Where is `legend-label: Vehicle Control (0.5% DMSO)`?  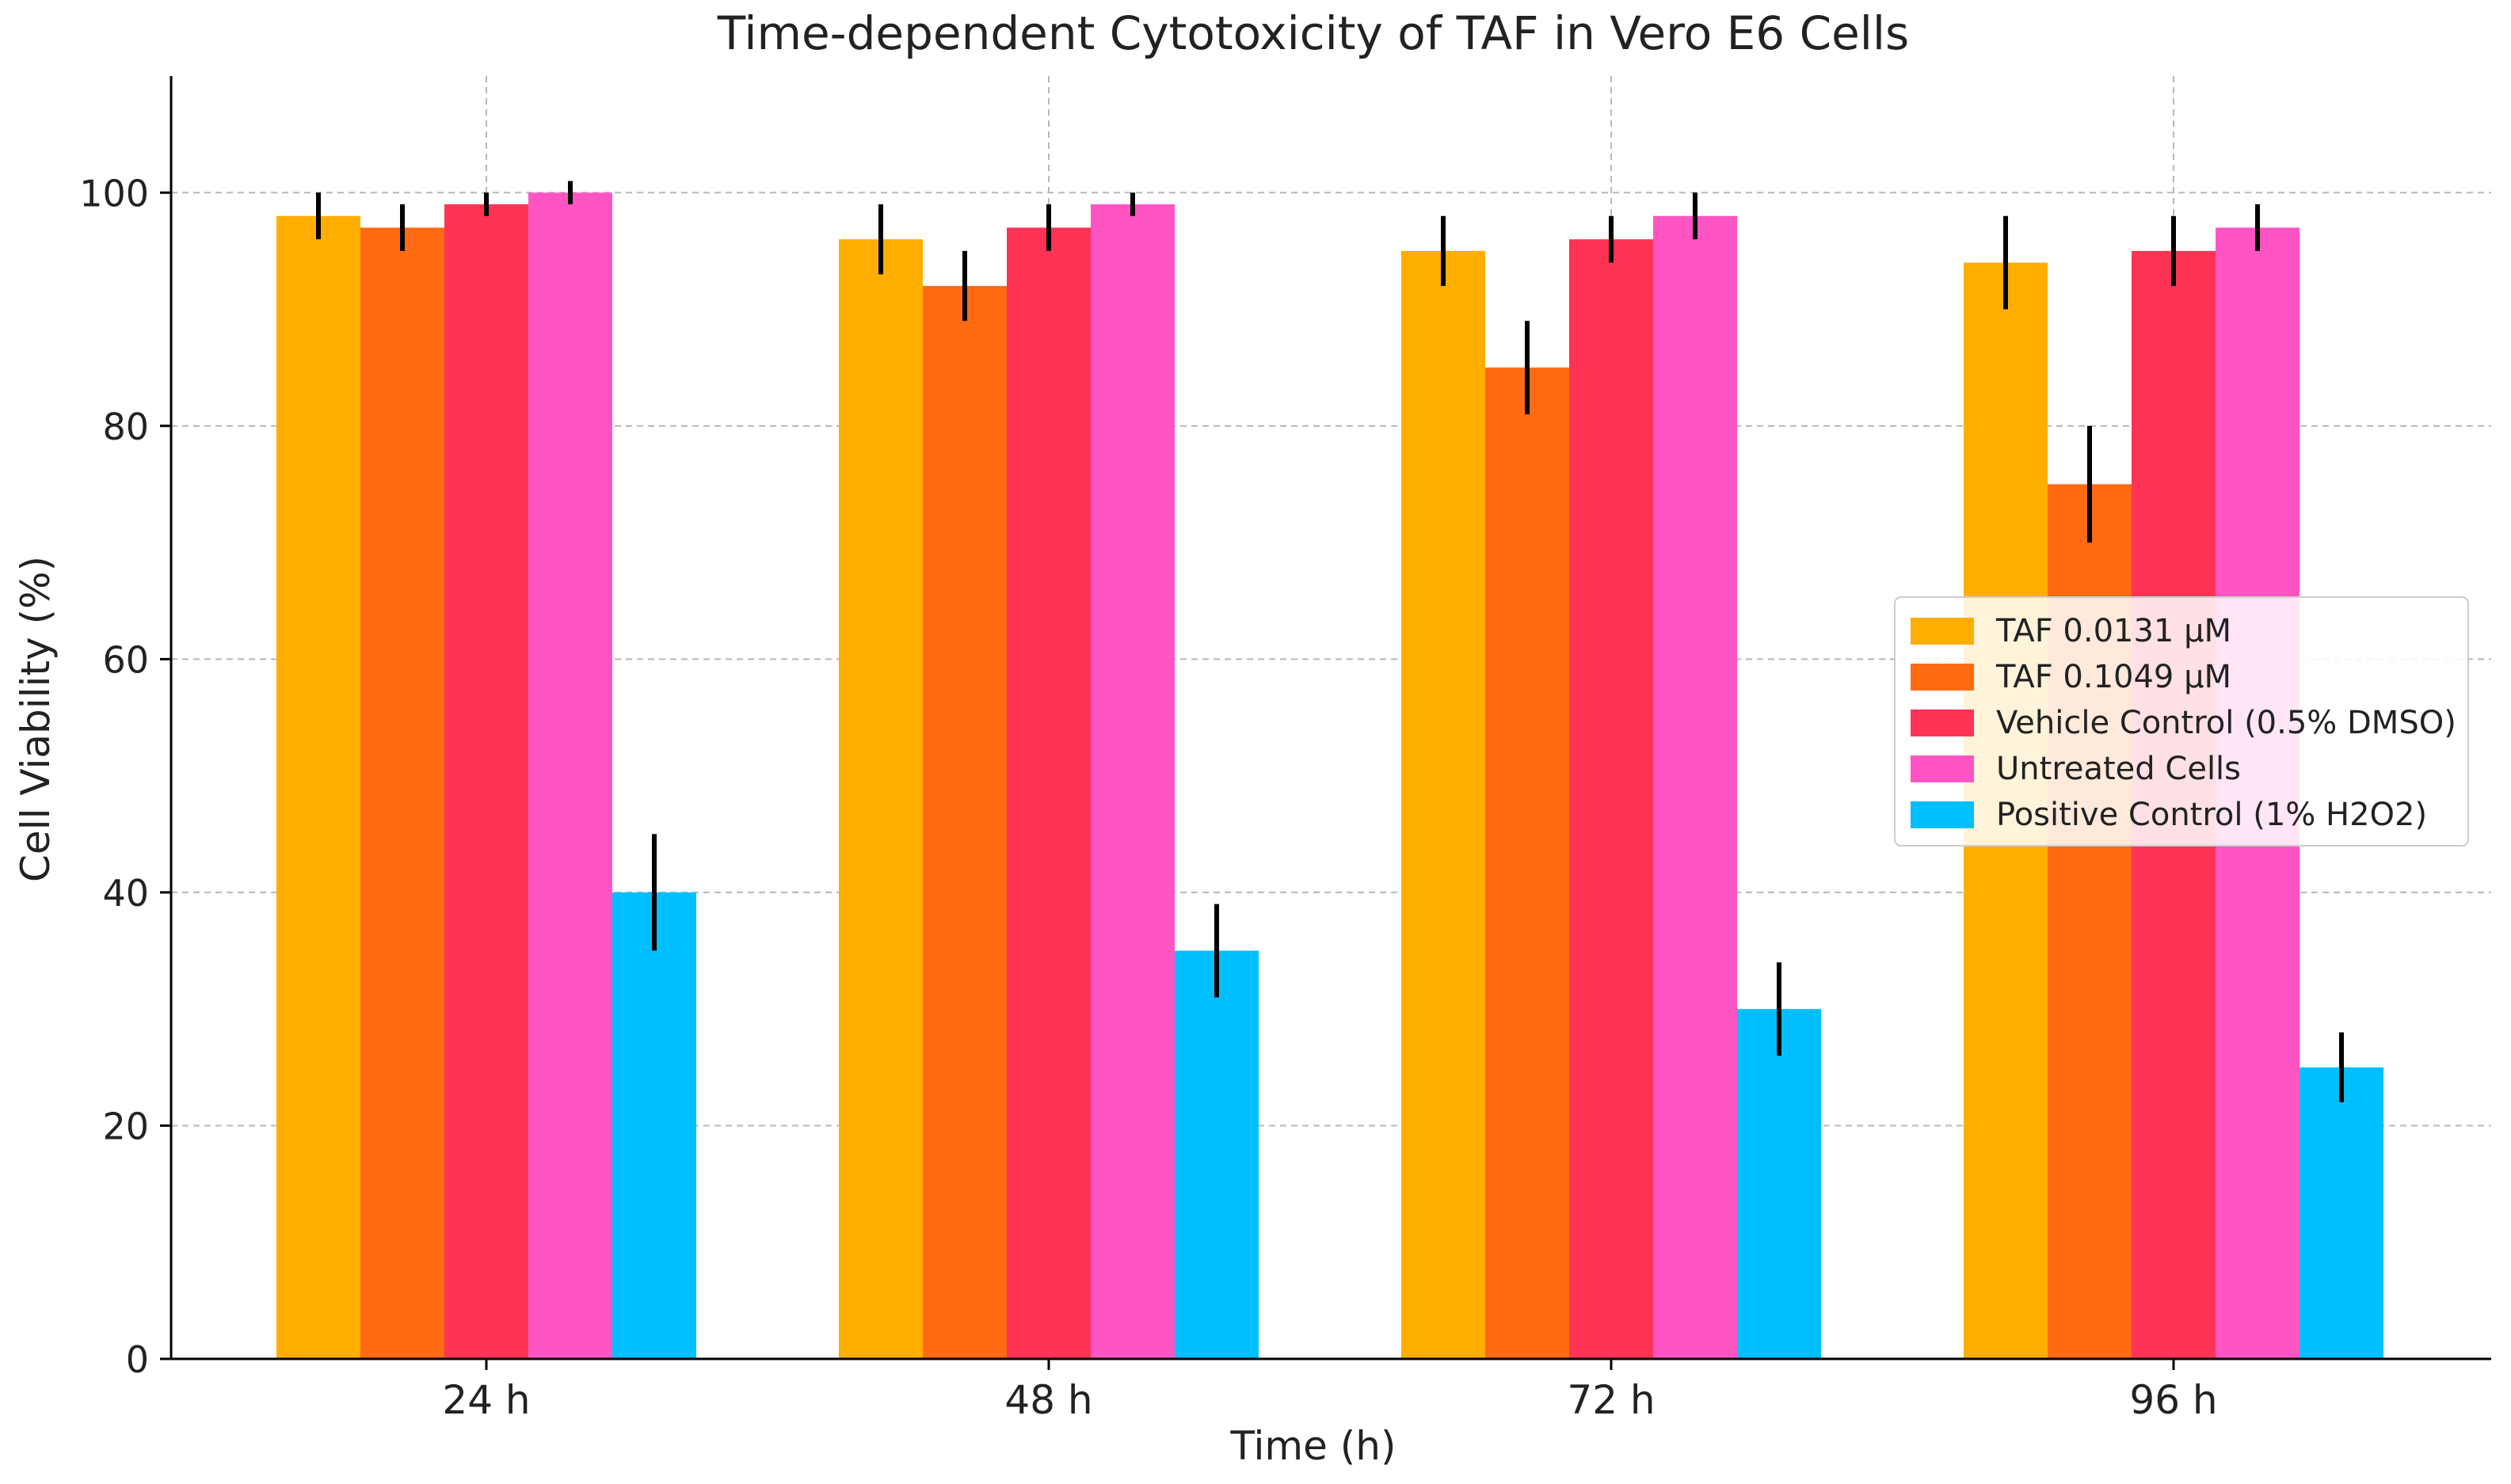 legend-label: Vehicle Control (0.5% DMSO) is located at coordinates (2226, 723).